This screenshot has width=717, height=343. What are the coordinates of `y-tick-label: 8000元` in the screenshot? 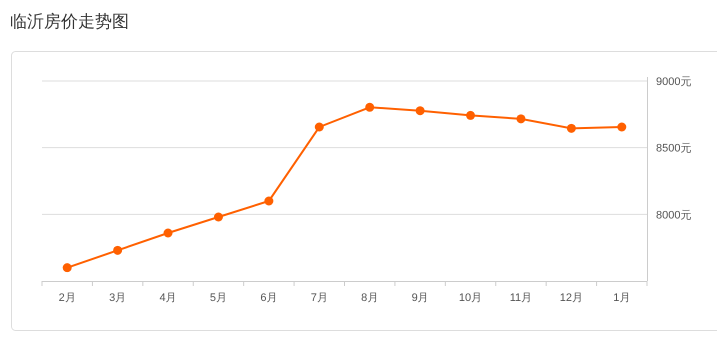 It's located at (674, 215).